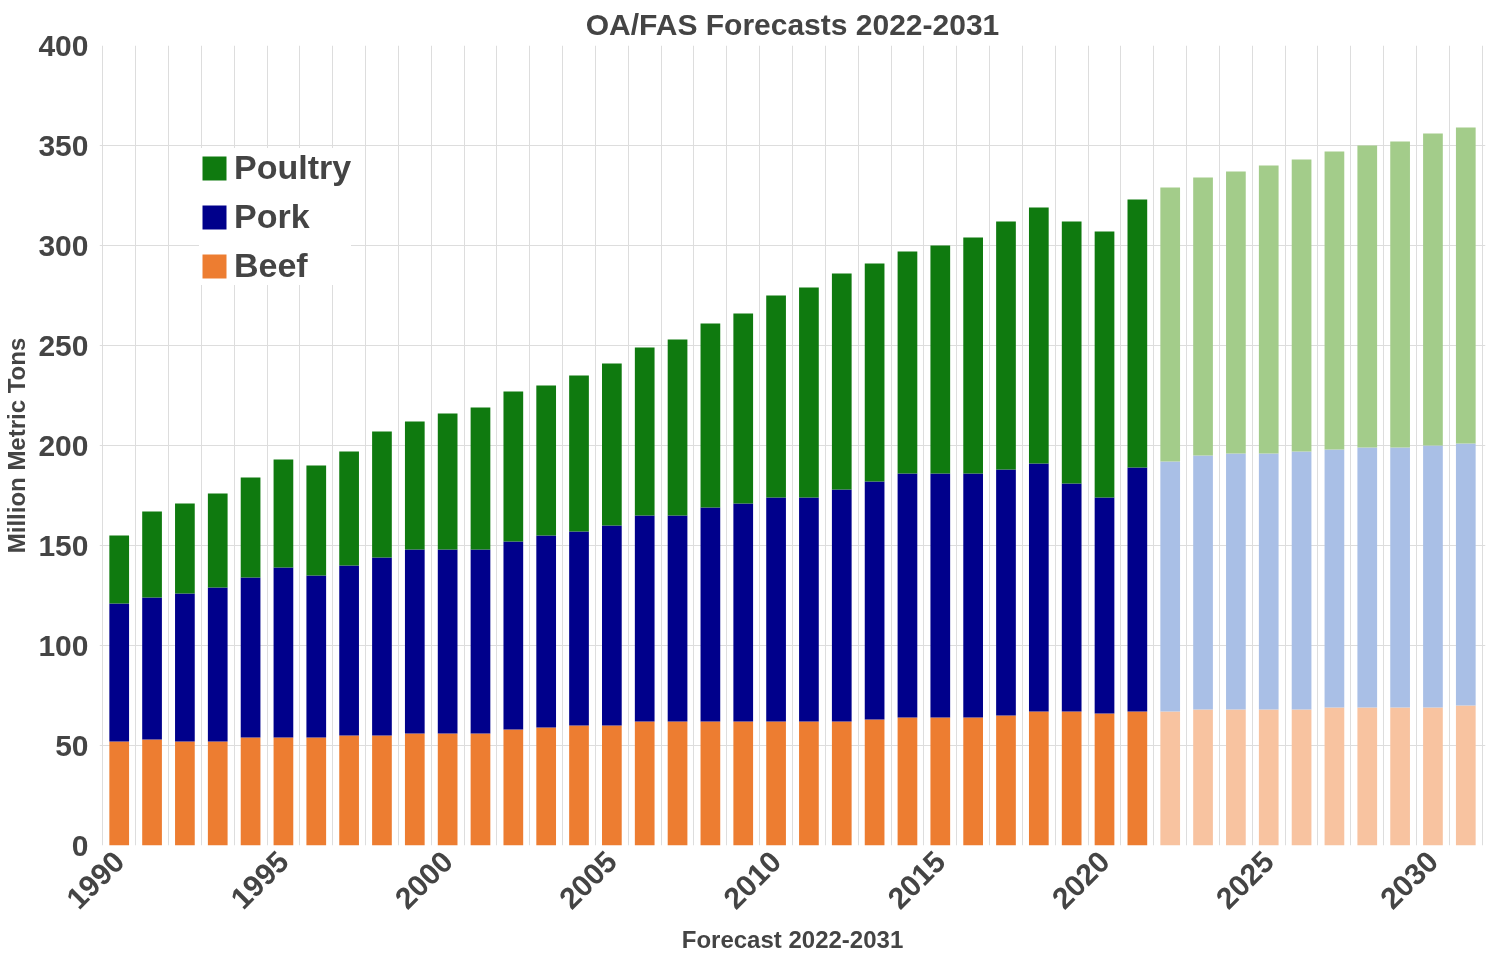  I want to click on y-tick-label: 100, so click(63, 645).